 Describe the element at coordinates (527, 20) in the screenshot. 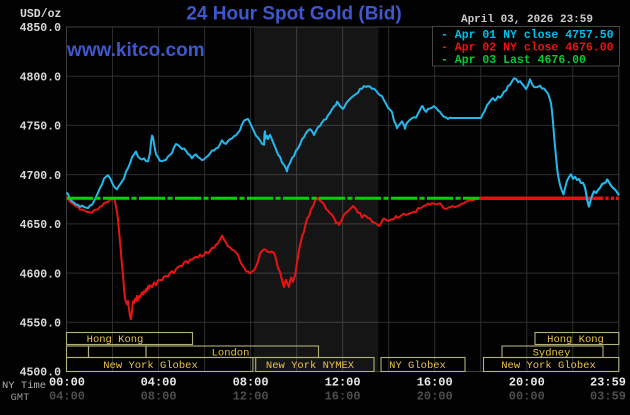

I see `svg-text: April 03, 2026 23:59` at that location.